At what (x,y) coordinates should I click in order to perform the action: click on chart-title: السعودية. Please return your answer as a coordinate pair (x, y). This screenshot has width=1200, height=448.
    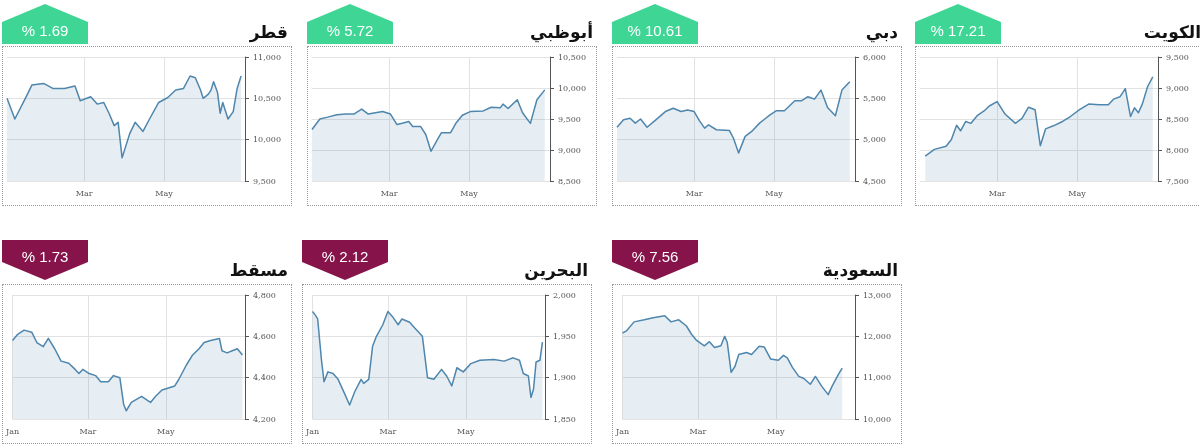
    Looking at the image, I should click on (860, 270).